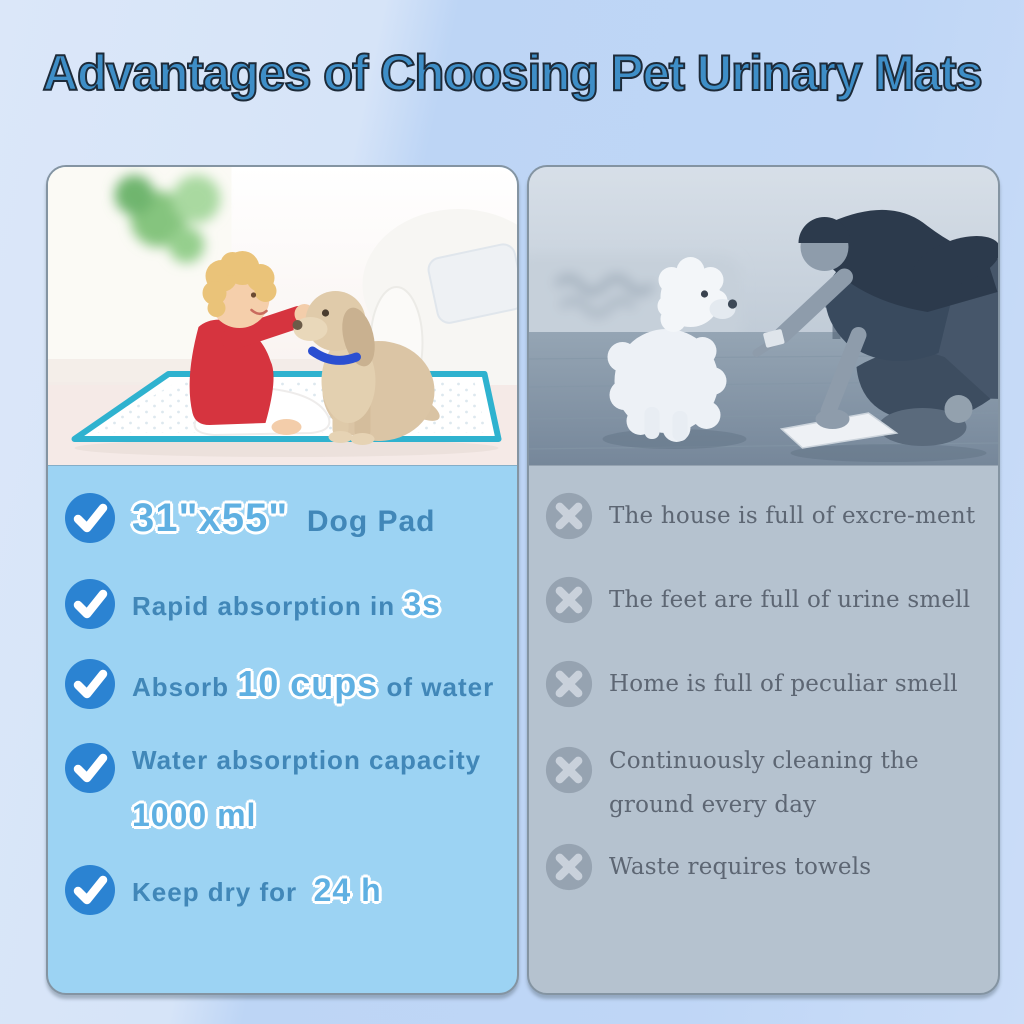 The width and height of the screenshot is (1024, 1024). Describe the element at coordinates (792, 516) in the screenshot. I see `problem-text: The house is full of excre-ment` at that location.